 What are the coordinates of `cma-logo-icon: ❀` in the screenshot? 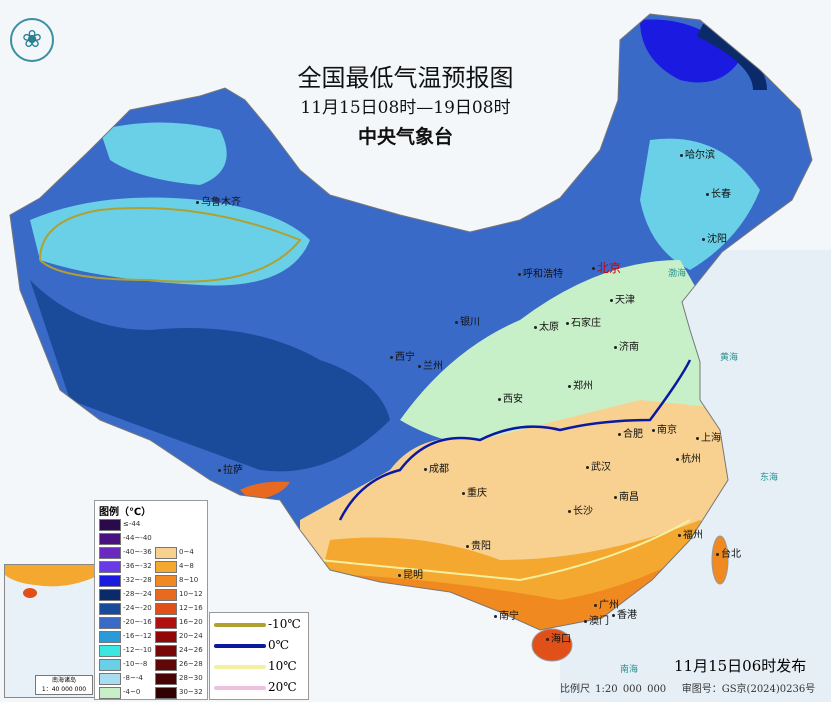 It's located at (32, 40).